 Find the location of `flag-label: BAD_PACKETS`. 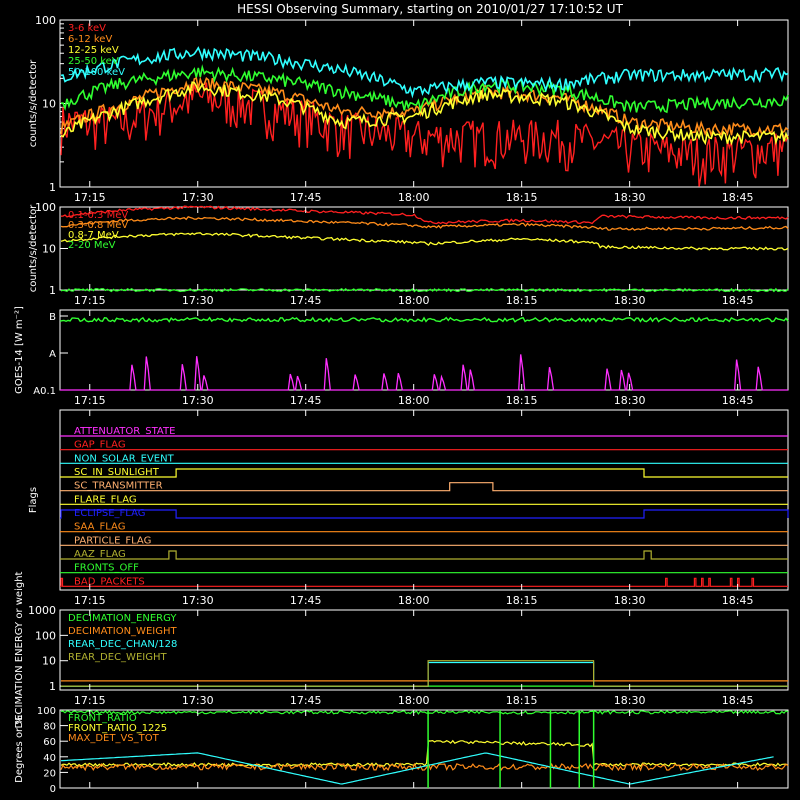

flag-label: BAD_PACKETS is located at coordinates (109, 581).